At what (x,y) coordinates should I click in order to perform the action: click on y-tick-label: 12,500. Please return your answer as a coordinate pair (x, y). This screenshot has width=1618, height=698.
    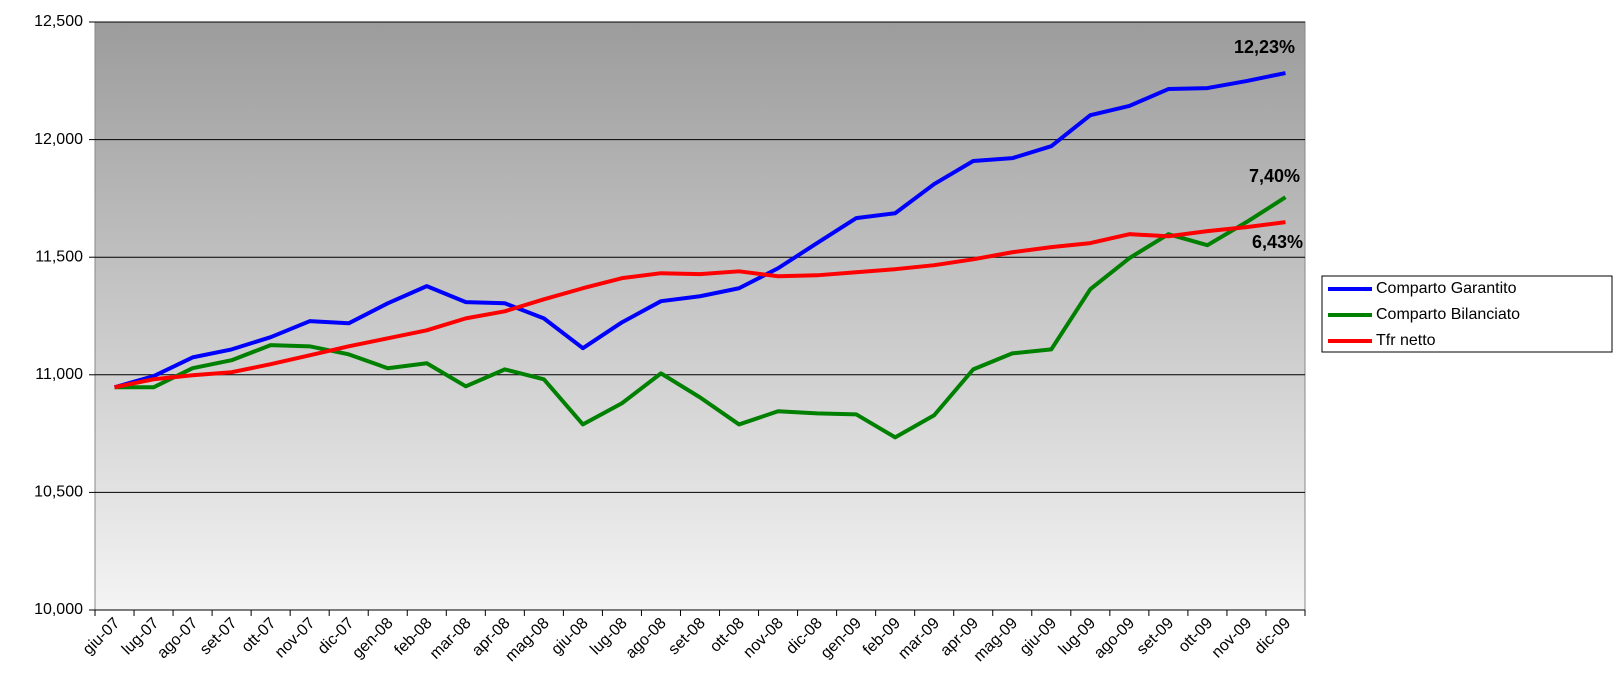
    Looking at the image, I should click on (58, 21).